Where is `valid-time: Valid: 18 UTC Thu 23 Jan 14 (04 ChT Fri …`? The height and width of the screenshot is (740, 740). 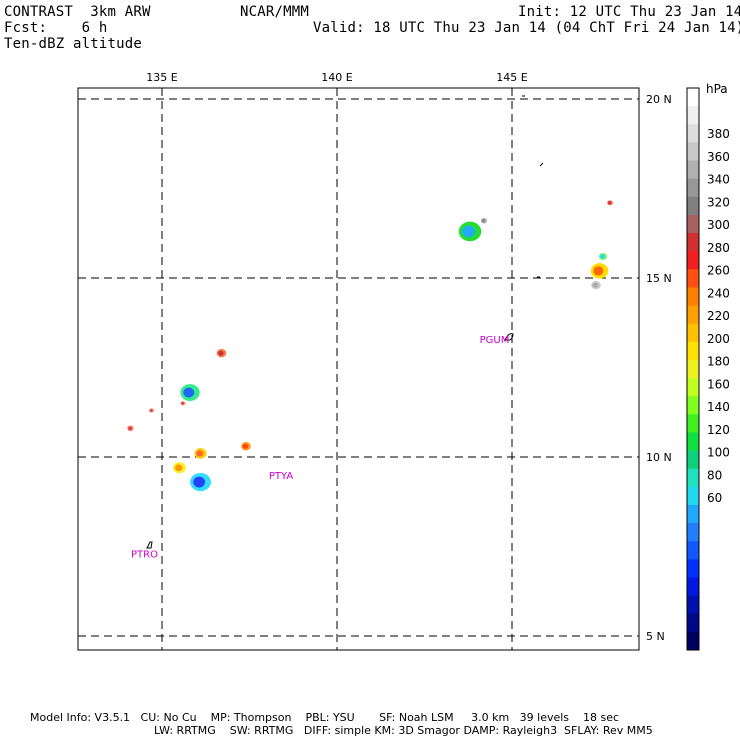 valid-time: Valid: 18 UTC Thu 23 Jan 14 (04 ChT Fri … is located at coordinates (526, 28).